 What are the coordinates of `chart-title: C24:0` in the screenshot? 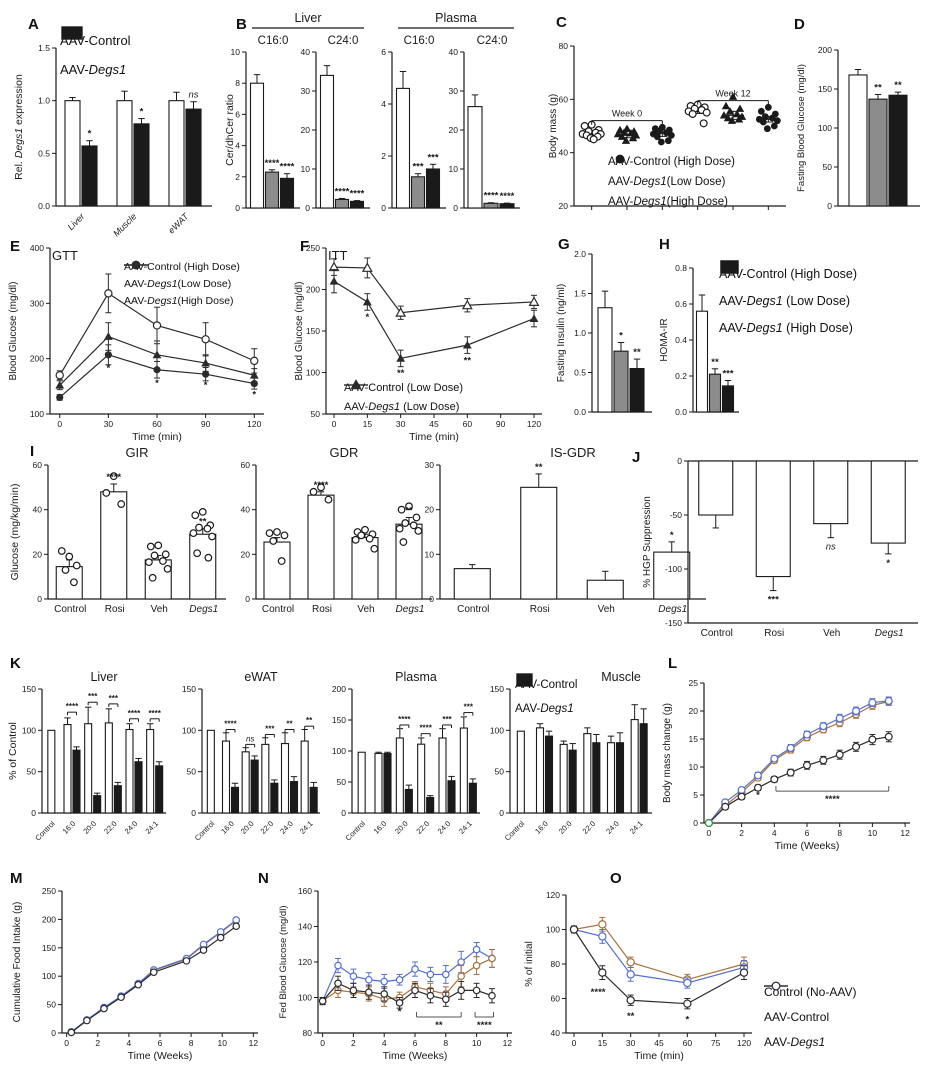 It's located at (492, 41).